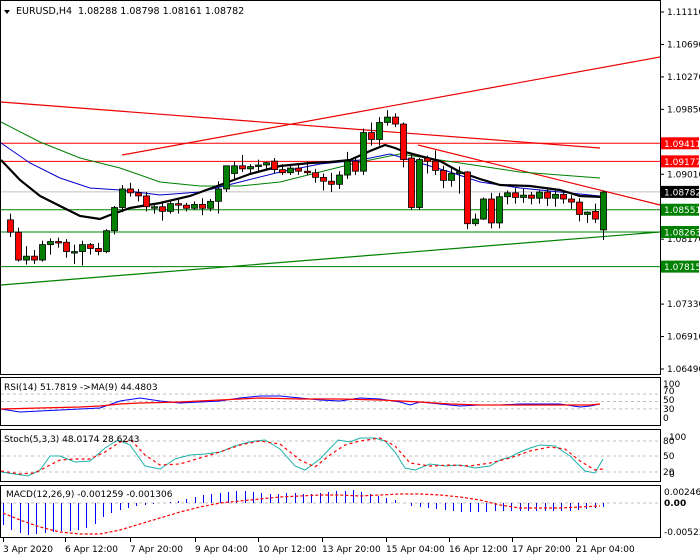  What do you see at coordinates (683, 240) in the screenshot?
I see `price-tick-label: 1.08170` at bounding box center [683, 240].